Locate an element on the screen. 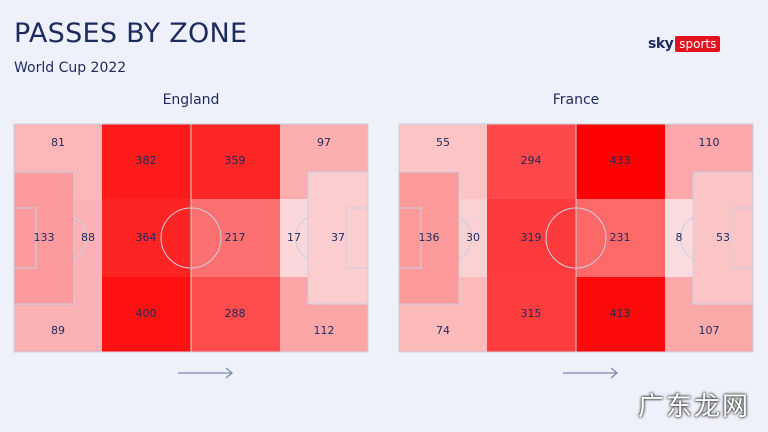 This screenshot has width=768, height=432. value-midR-top: 433 is located at coordinates (620, 160).